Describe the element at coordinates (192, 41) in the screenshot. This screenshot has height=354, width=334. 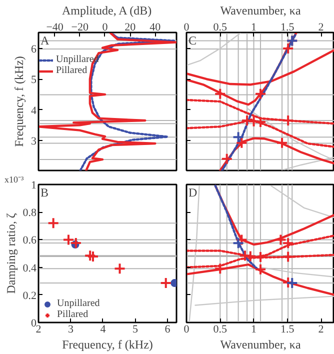
I see `annotation: C` at that location.